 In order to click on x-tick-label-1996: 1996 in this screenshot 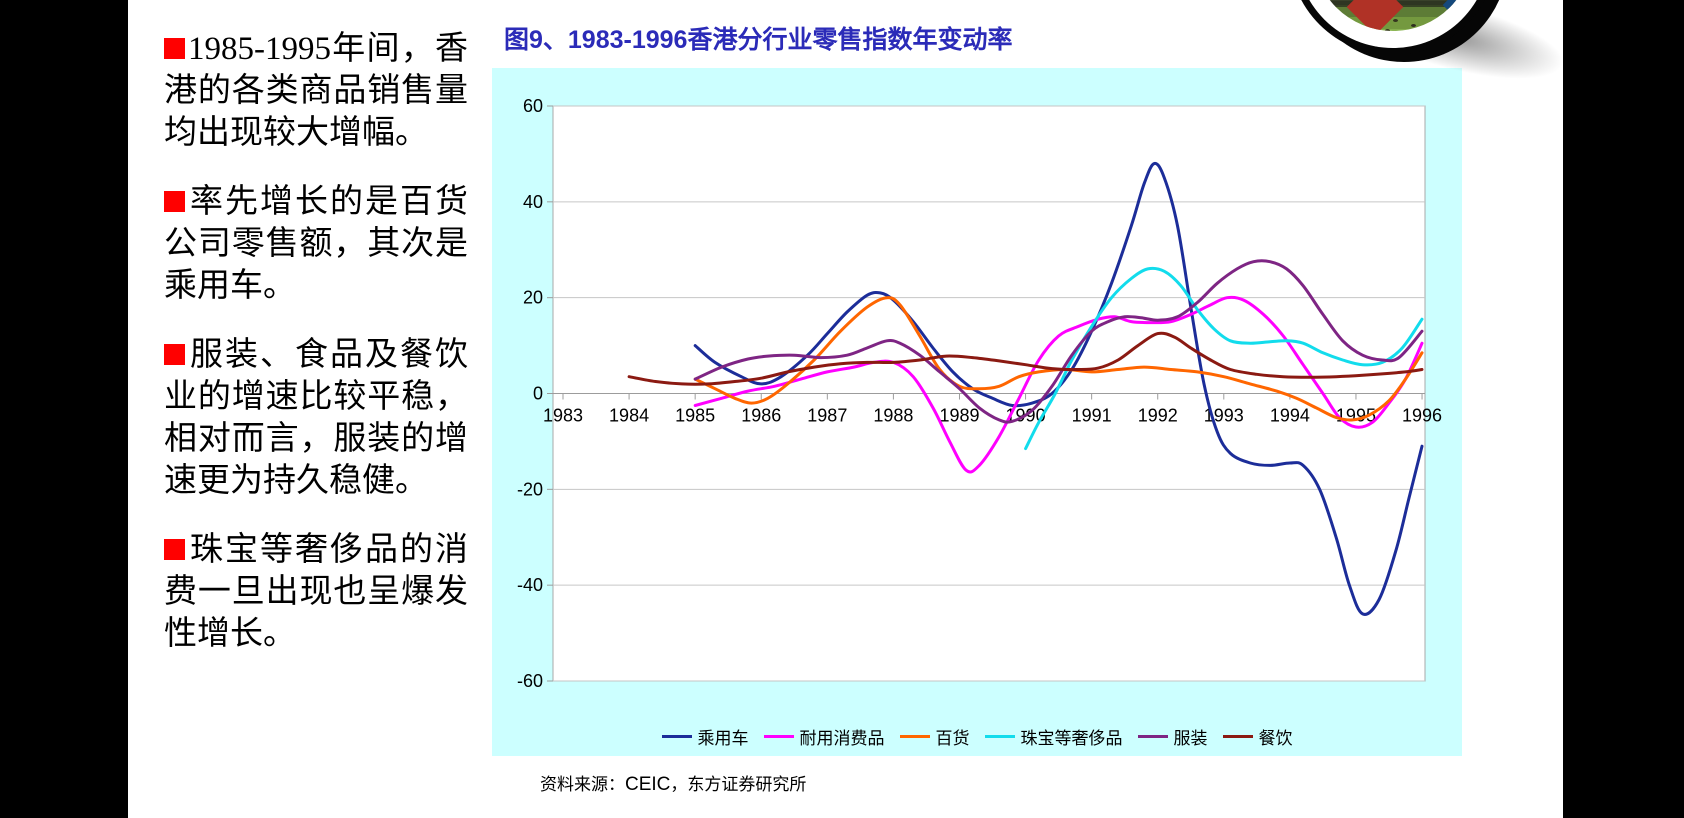, I will do `click(1422, 416)`.